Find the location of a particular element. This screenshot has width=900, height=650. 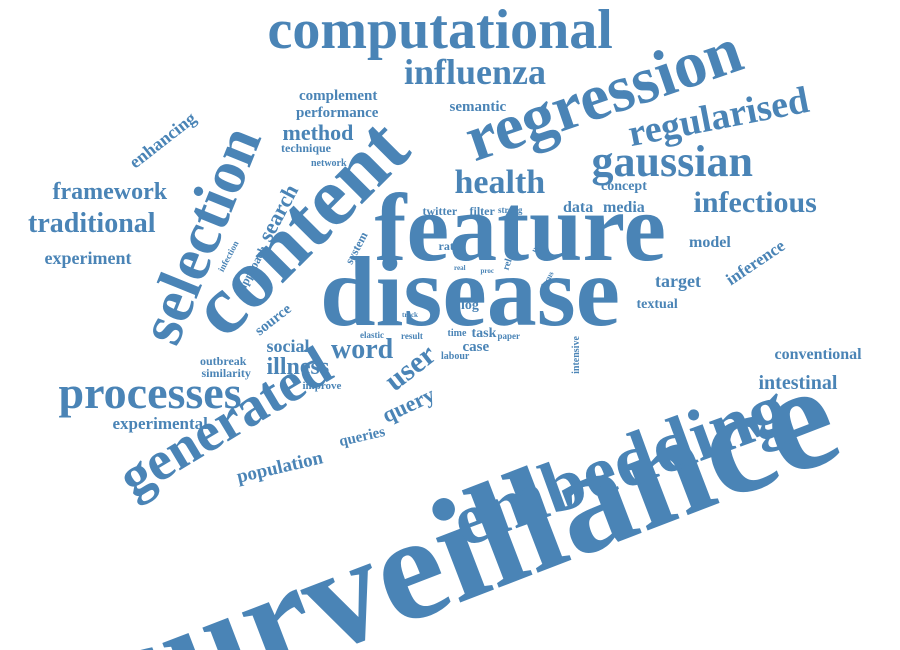

word-paper: paper is located at coordinates (509, 335).